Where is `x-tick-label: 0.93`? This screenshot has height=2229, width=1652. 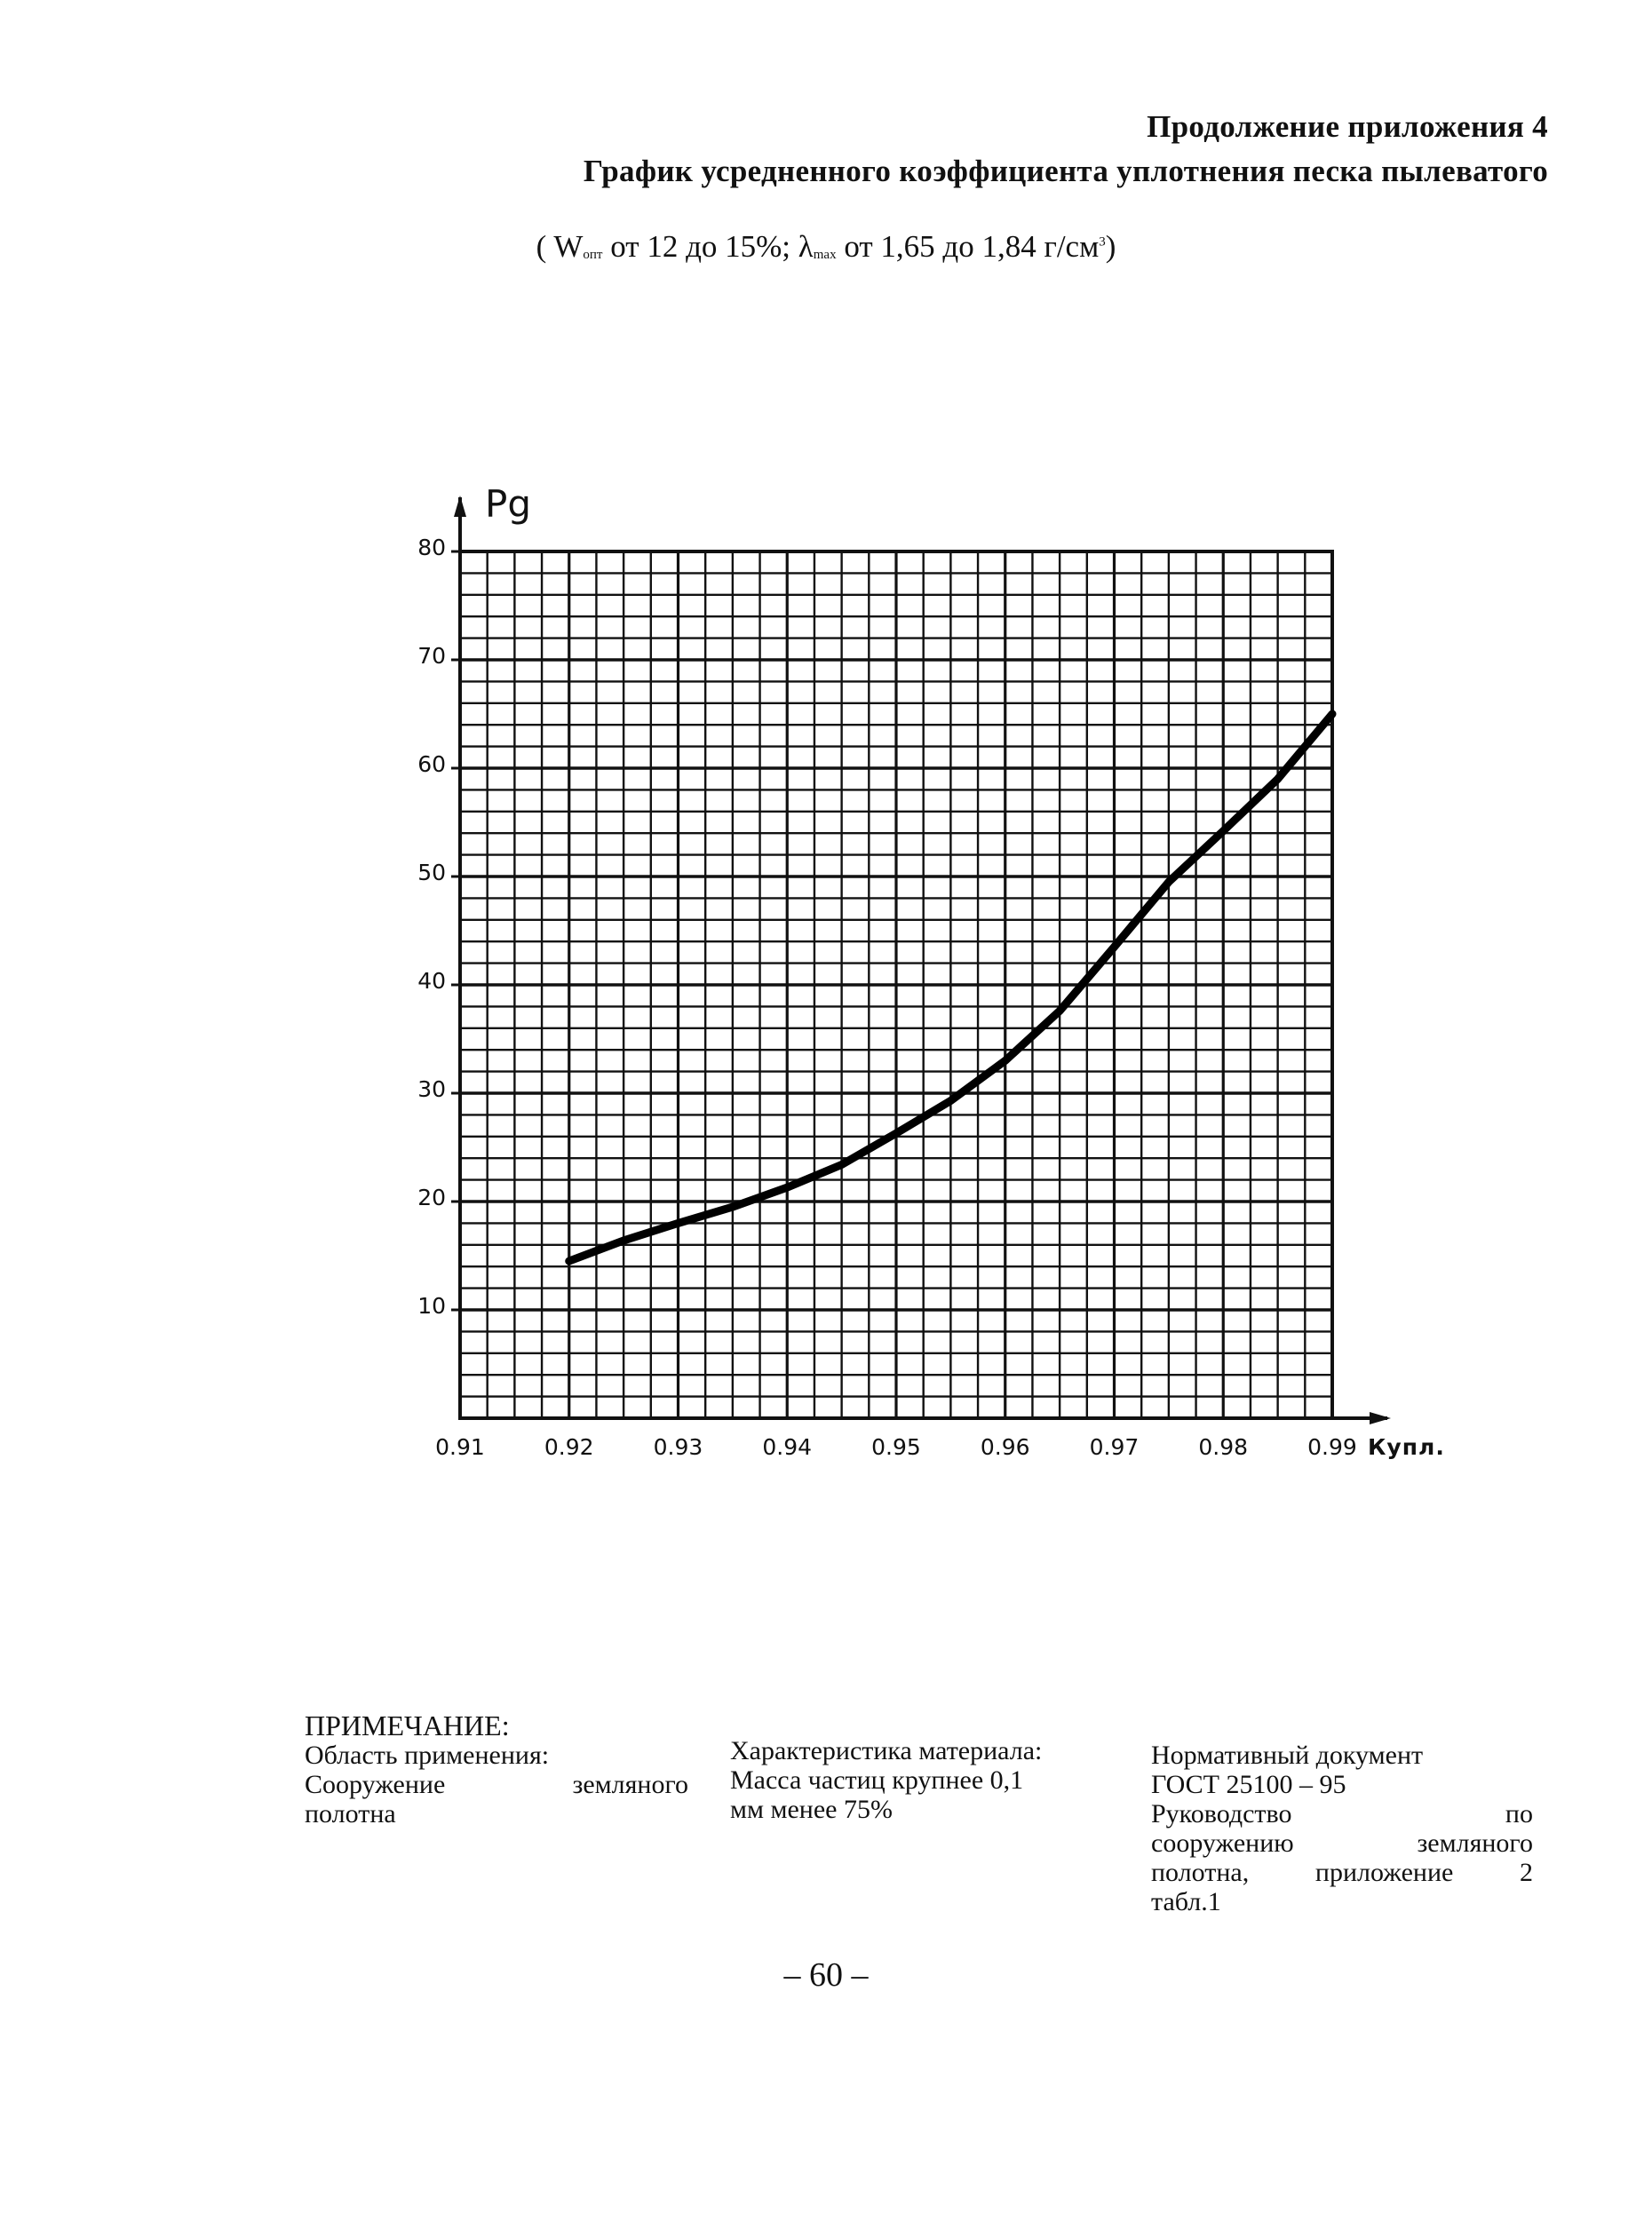
x-tick-label: 0.93 is located at coordinates (678, 1447).